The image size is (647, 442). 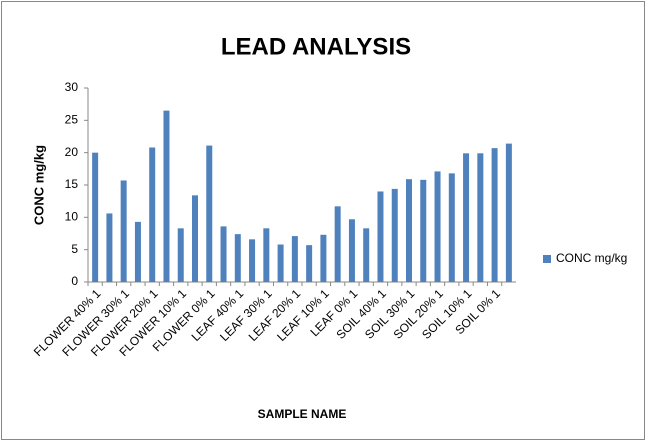 What do you see at coordinates (72, 120) in the screenshot?
I see `y-tick-label: 25` at bounding box center [72, 120].